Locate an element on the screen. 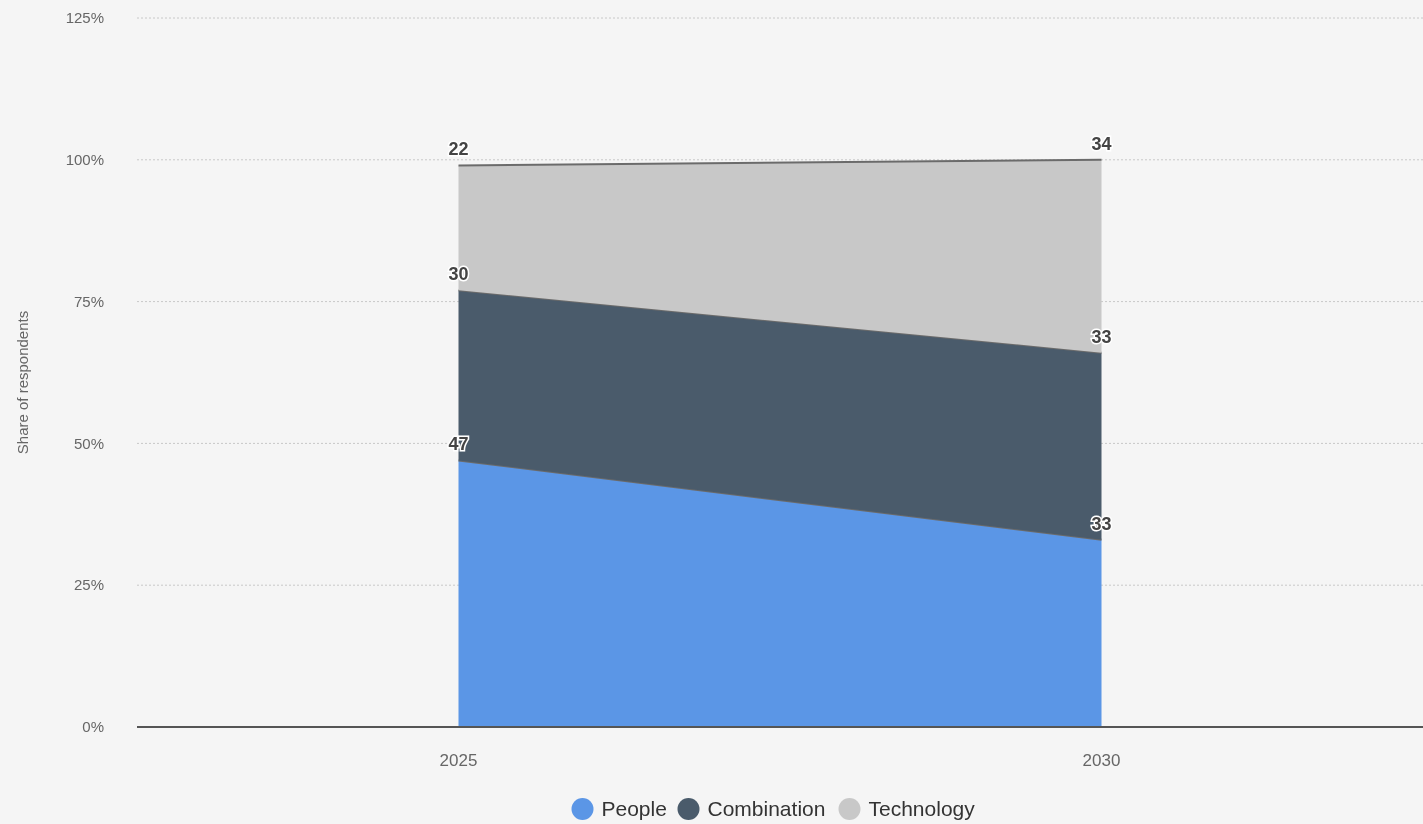  y-tick-label: 100% is located at coordinates (84, 160).